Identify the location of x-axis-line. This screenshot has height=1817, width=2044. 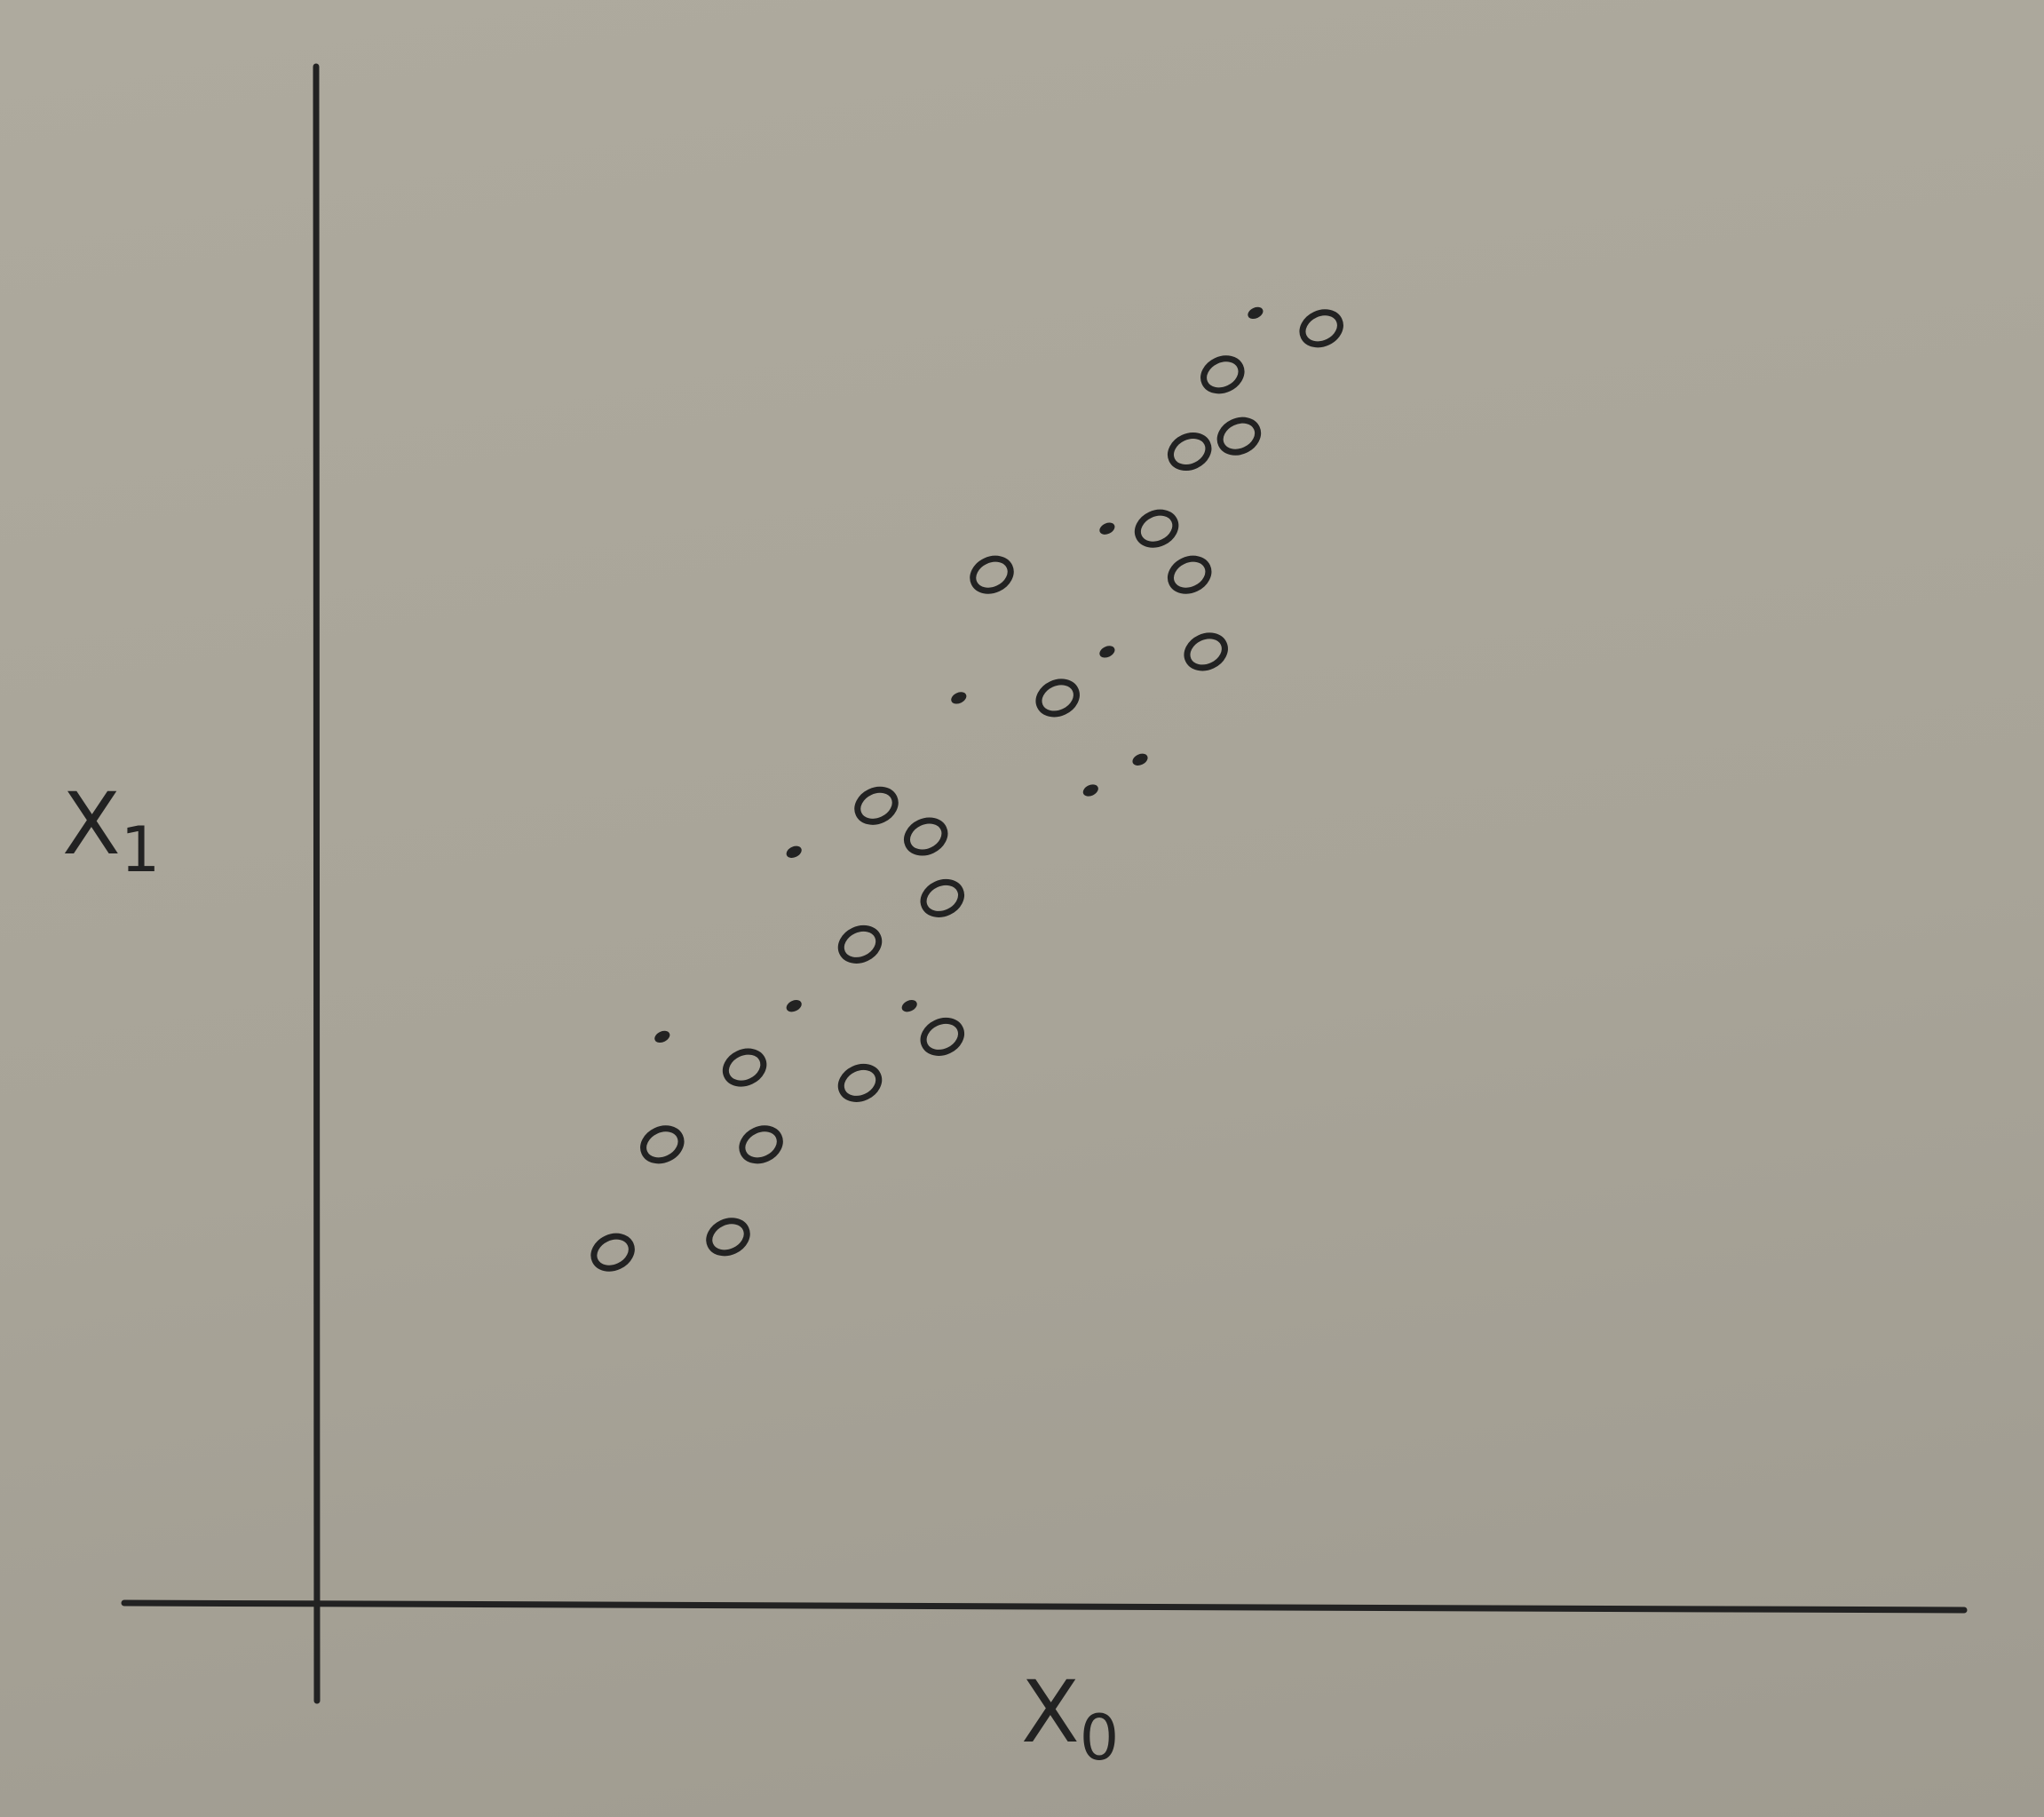
(1044, 1606).